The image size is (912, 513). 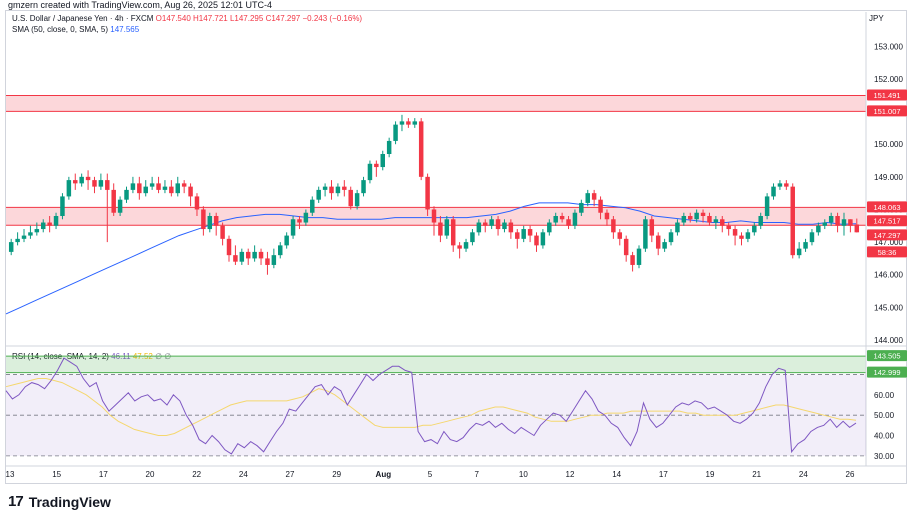 What do you see at coordinates (523, 474) in the screenshot?
I see `time-tick-label: 10` at bounding box center [523, 474].